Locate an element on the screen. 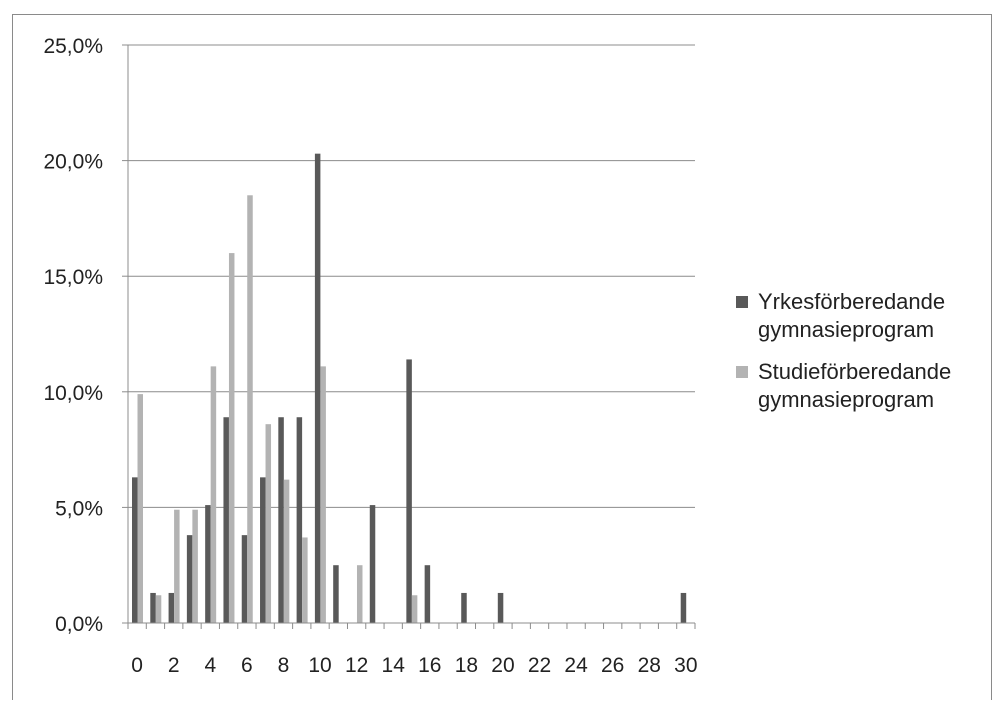 This screenshot has width=995, height=702. x-tick-label: 20 is located at coordinates (502, 665).